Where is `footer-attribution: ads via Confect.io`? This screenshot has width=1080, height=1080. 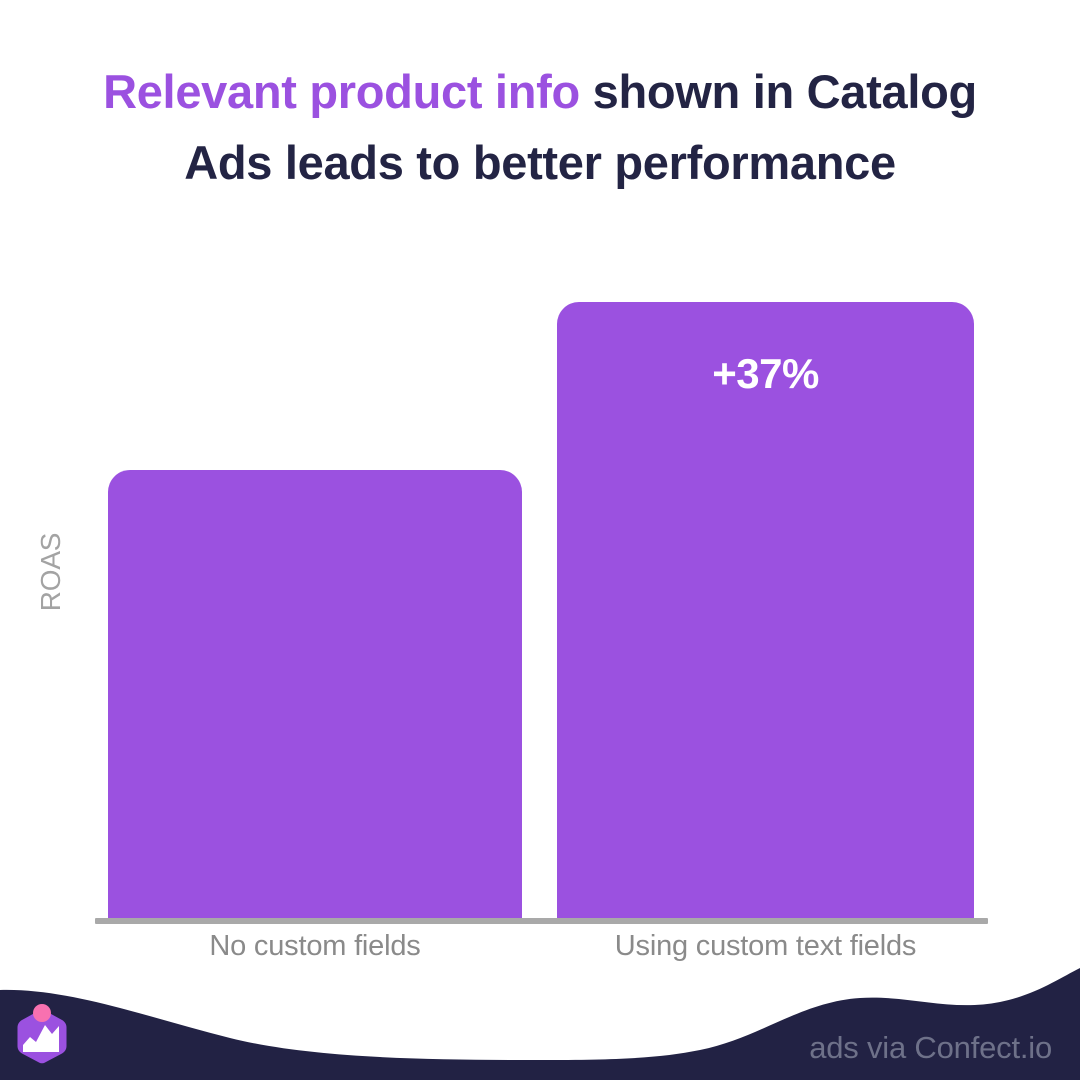
footer-attribution: ads via Confect.io is located at coordinates (930, 1047).